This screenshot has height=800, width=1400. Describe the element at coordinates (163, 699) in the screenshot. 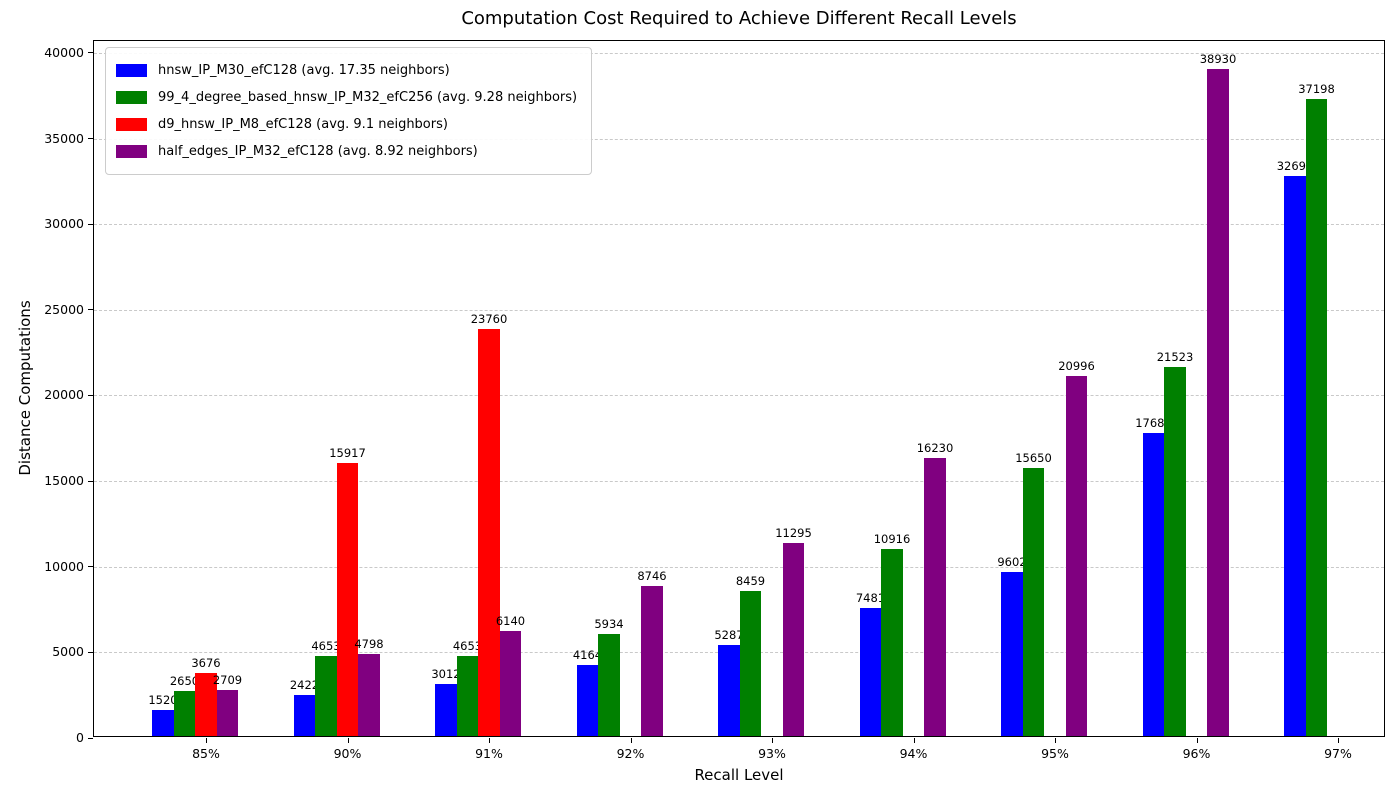

I see `bar-value-label: 1520` at that location.